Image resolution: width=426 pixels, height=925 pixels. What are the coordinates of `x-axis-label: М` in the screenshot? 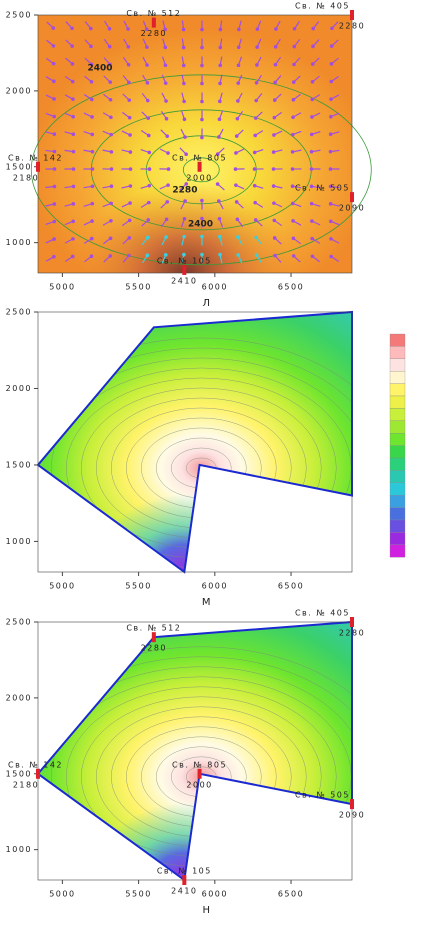 It's located at (207, 602).